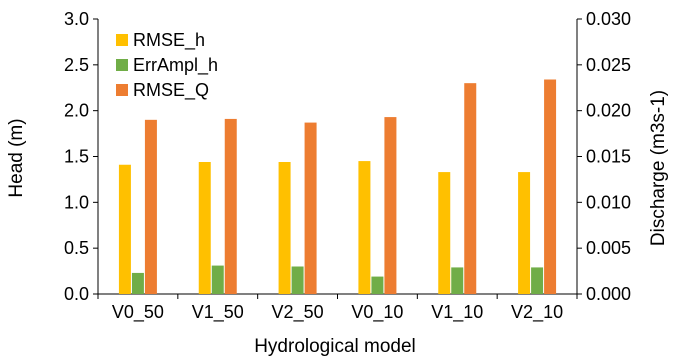  I want to click on y-tick-label: 1.0, so click(76, 202).